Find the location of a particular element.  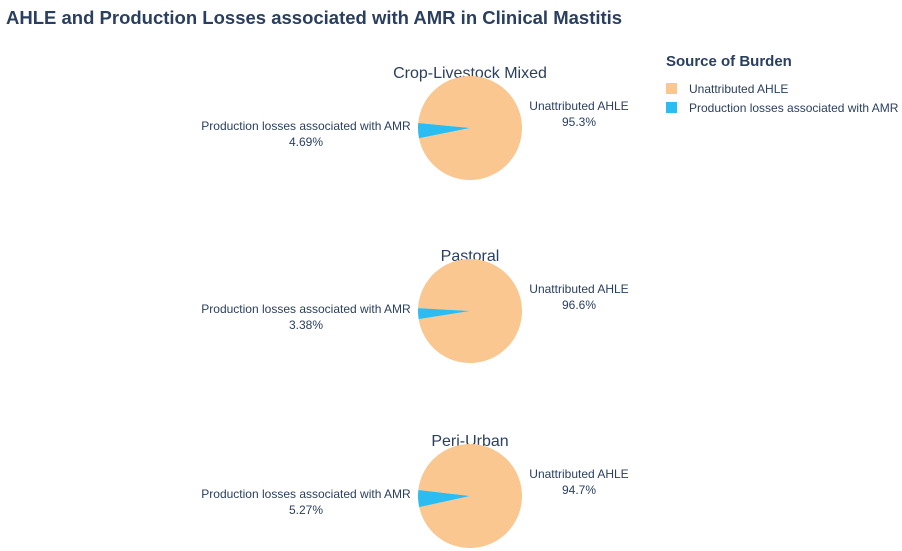

legend-item-production-losses-amr: Production losses associated with AMR is located at coordinates (782, 107).